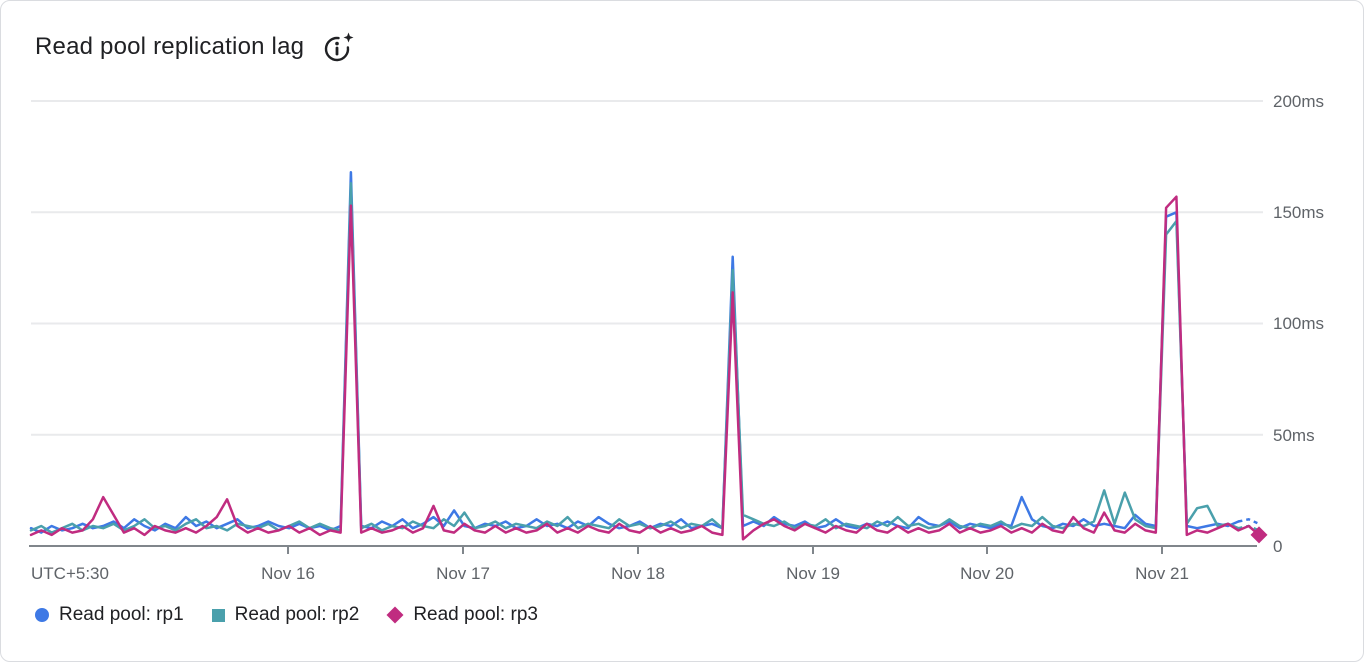 The width and height of the screenshot is (1364, 662). I want to click on y-axis-tick-label: 200ms, so click(1298, 101).